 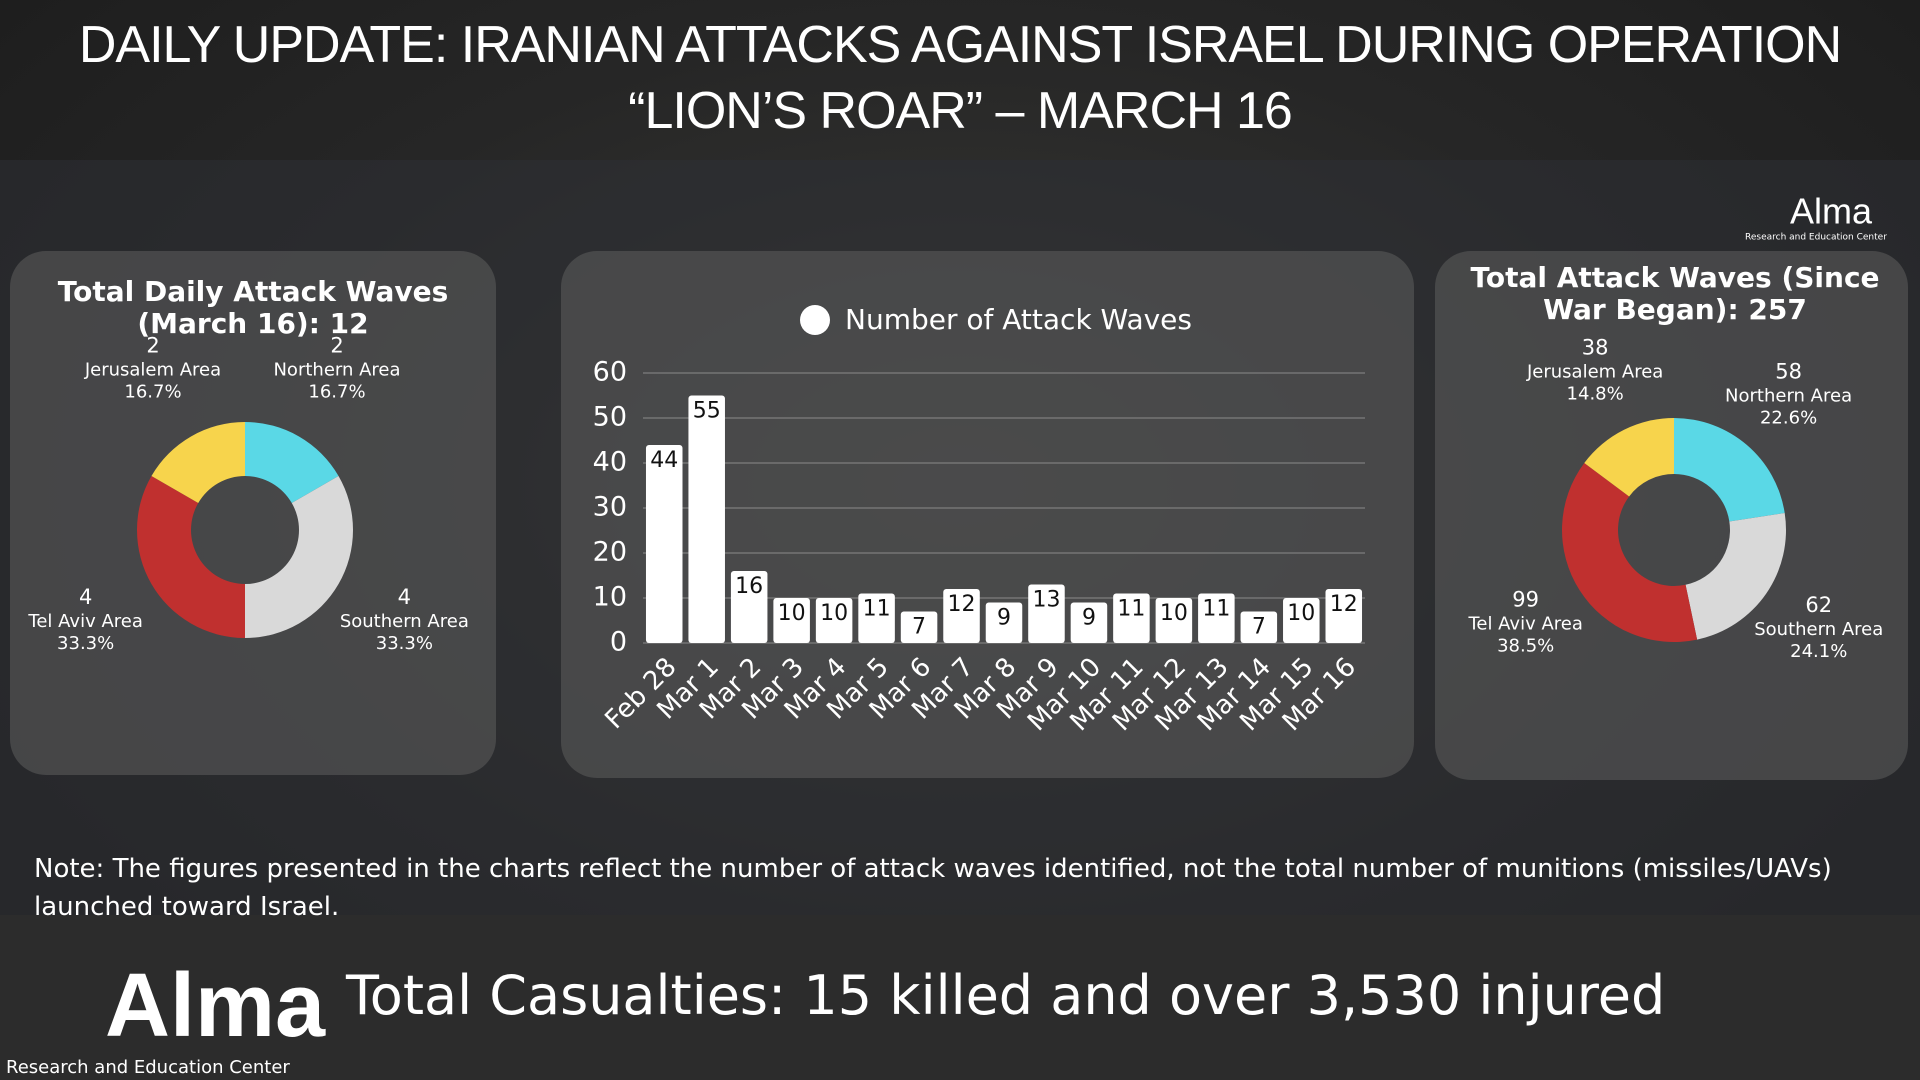 I want to click on slice-value: 62, so click(x=1818, y=605).